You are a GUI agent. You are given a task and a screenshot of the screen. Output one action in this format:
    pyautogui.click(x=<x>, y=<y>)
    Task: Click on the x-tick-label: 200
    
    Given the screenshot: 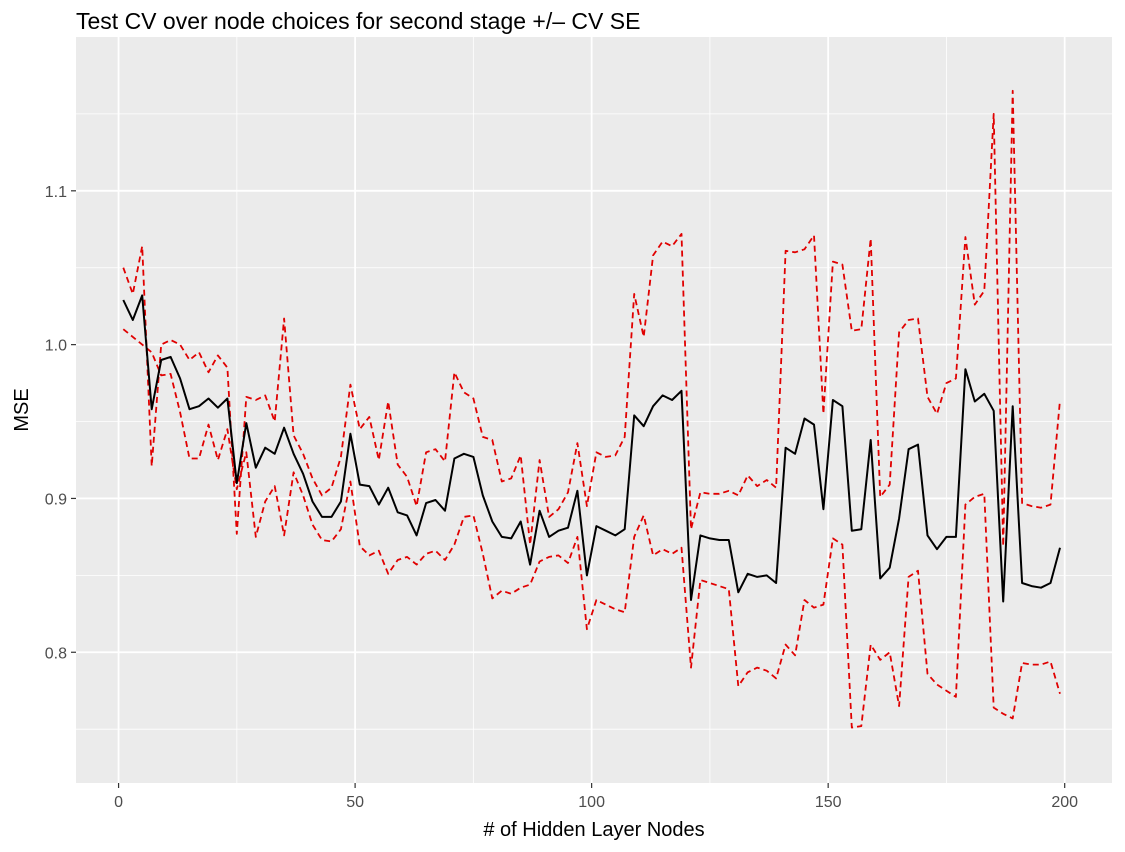 What is the action you would take?
    pyautogui.click(x=1064, y=802)
    